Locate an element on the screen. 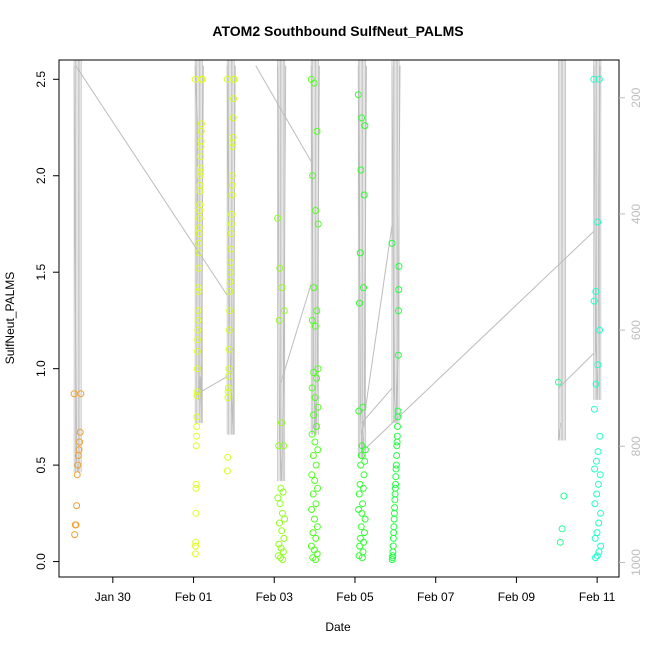  x-axis-tick-label: Feb 03 is located at coordinates (275, 597).